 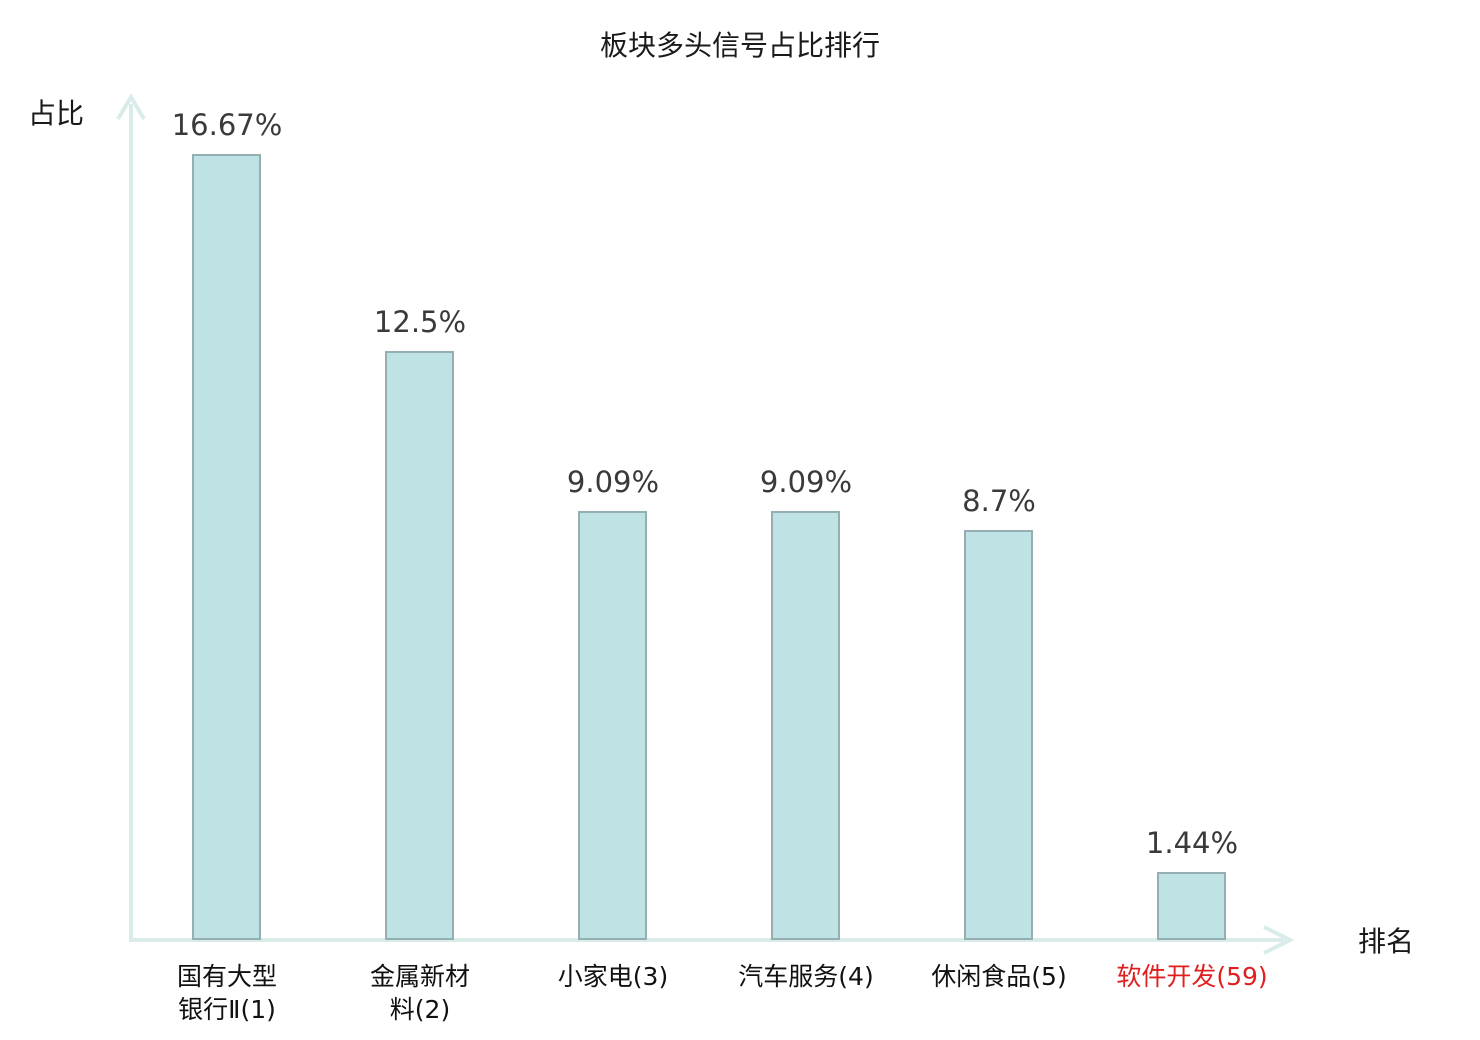 I want to click on chart-title: 板块多头信号占比排行, so click(x=739, y=45).